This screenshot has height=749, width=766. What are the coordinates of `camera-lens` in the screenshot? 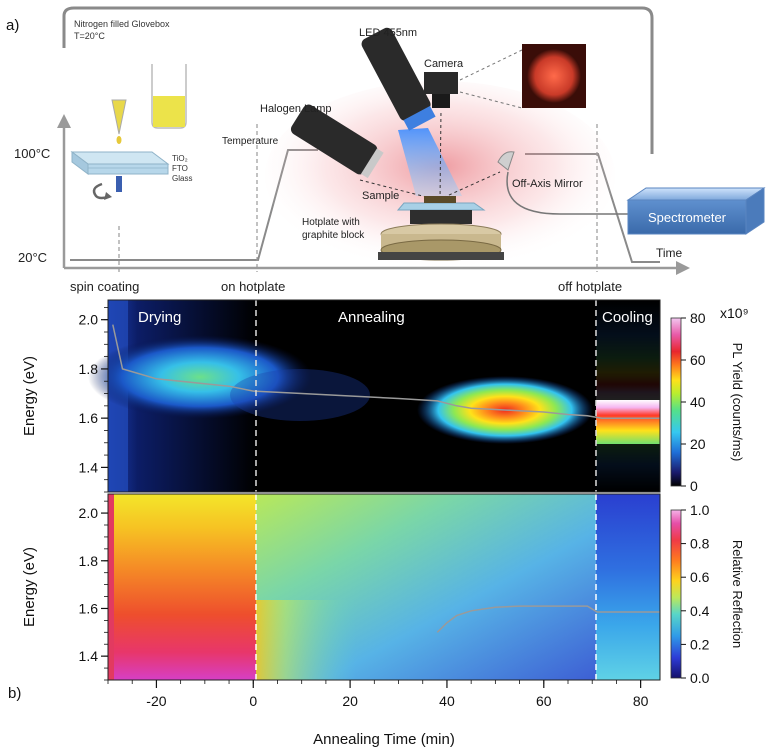 It's located at (441, 101).